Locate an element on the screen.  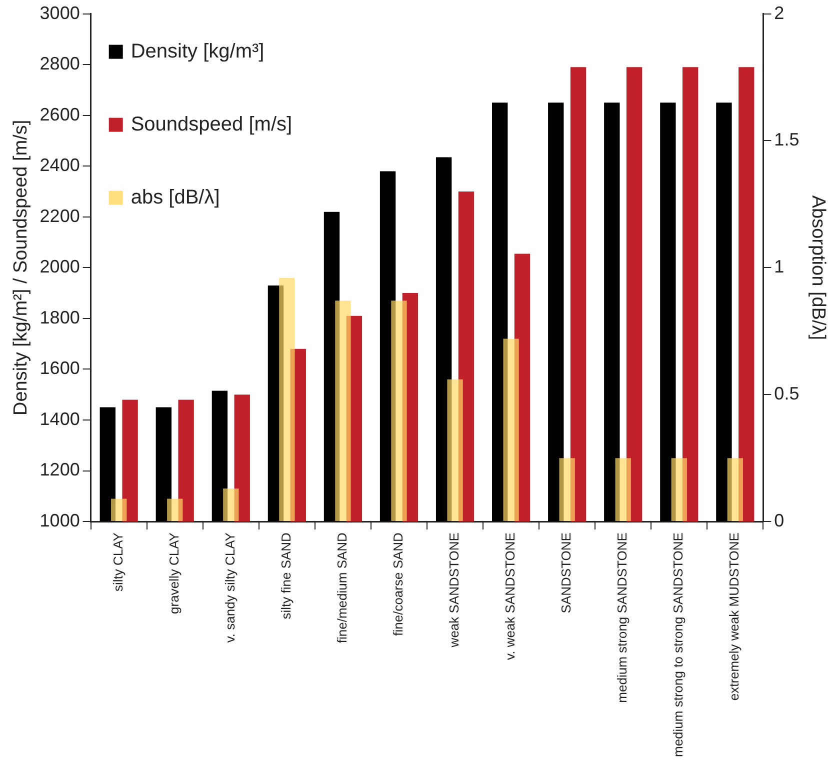
x-tick-label: medium strong SANDSTONE is located at coordinates (622, 617).